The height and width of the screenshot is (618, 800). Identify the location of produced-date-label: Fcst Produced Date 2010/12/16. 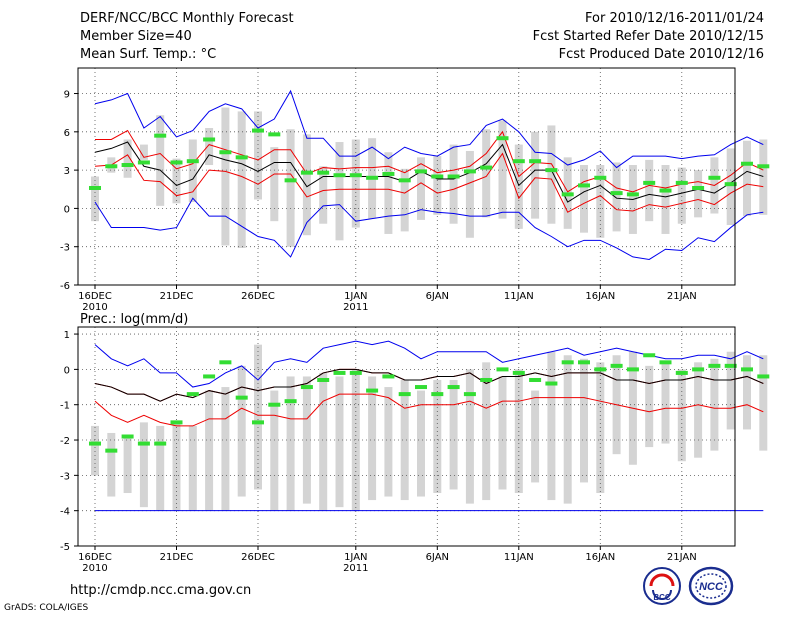
(661, 54).